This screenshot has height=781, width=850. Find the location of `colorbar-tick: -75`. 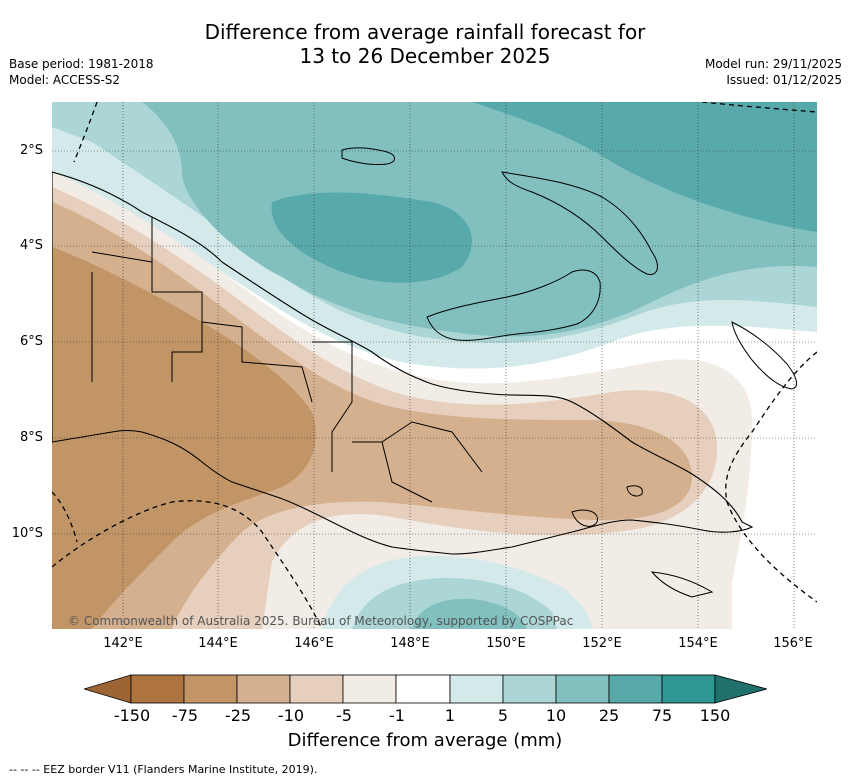

colorbar-tick: -75 is located at coordinates (185, 715).